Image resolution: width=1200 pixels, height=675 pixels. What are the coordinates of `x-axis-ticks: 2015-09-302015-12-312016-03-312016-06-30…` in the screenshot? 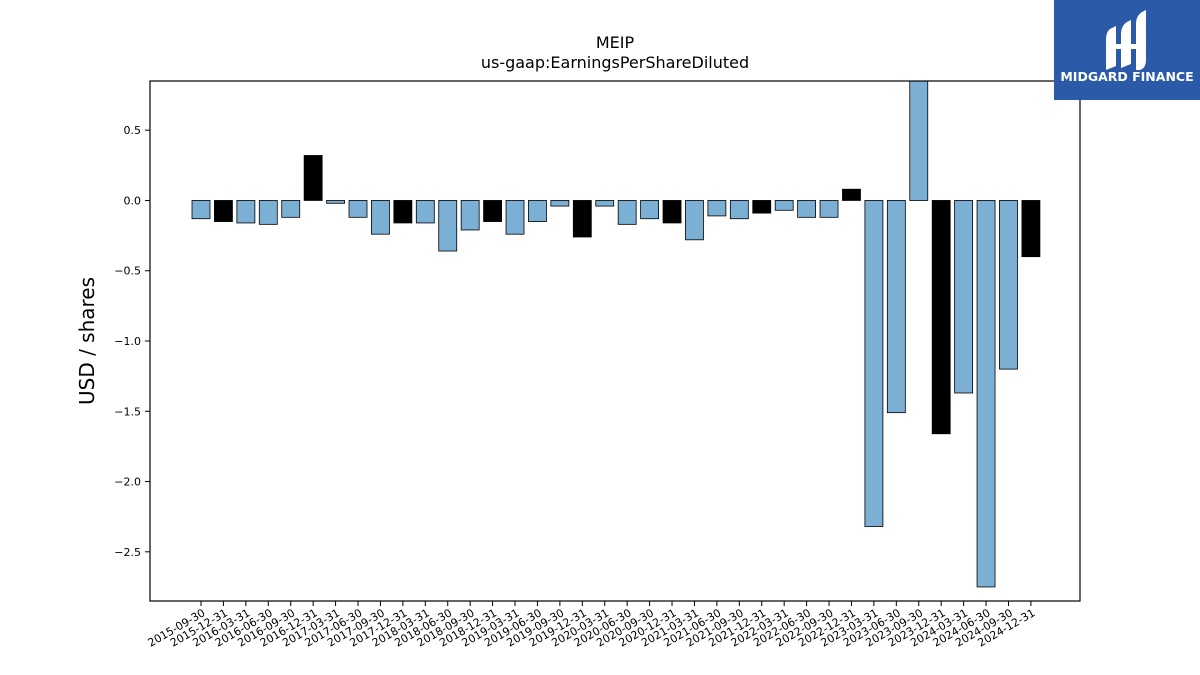 It's located at (591, 625).